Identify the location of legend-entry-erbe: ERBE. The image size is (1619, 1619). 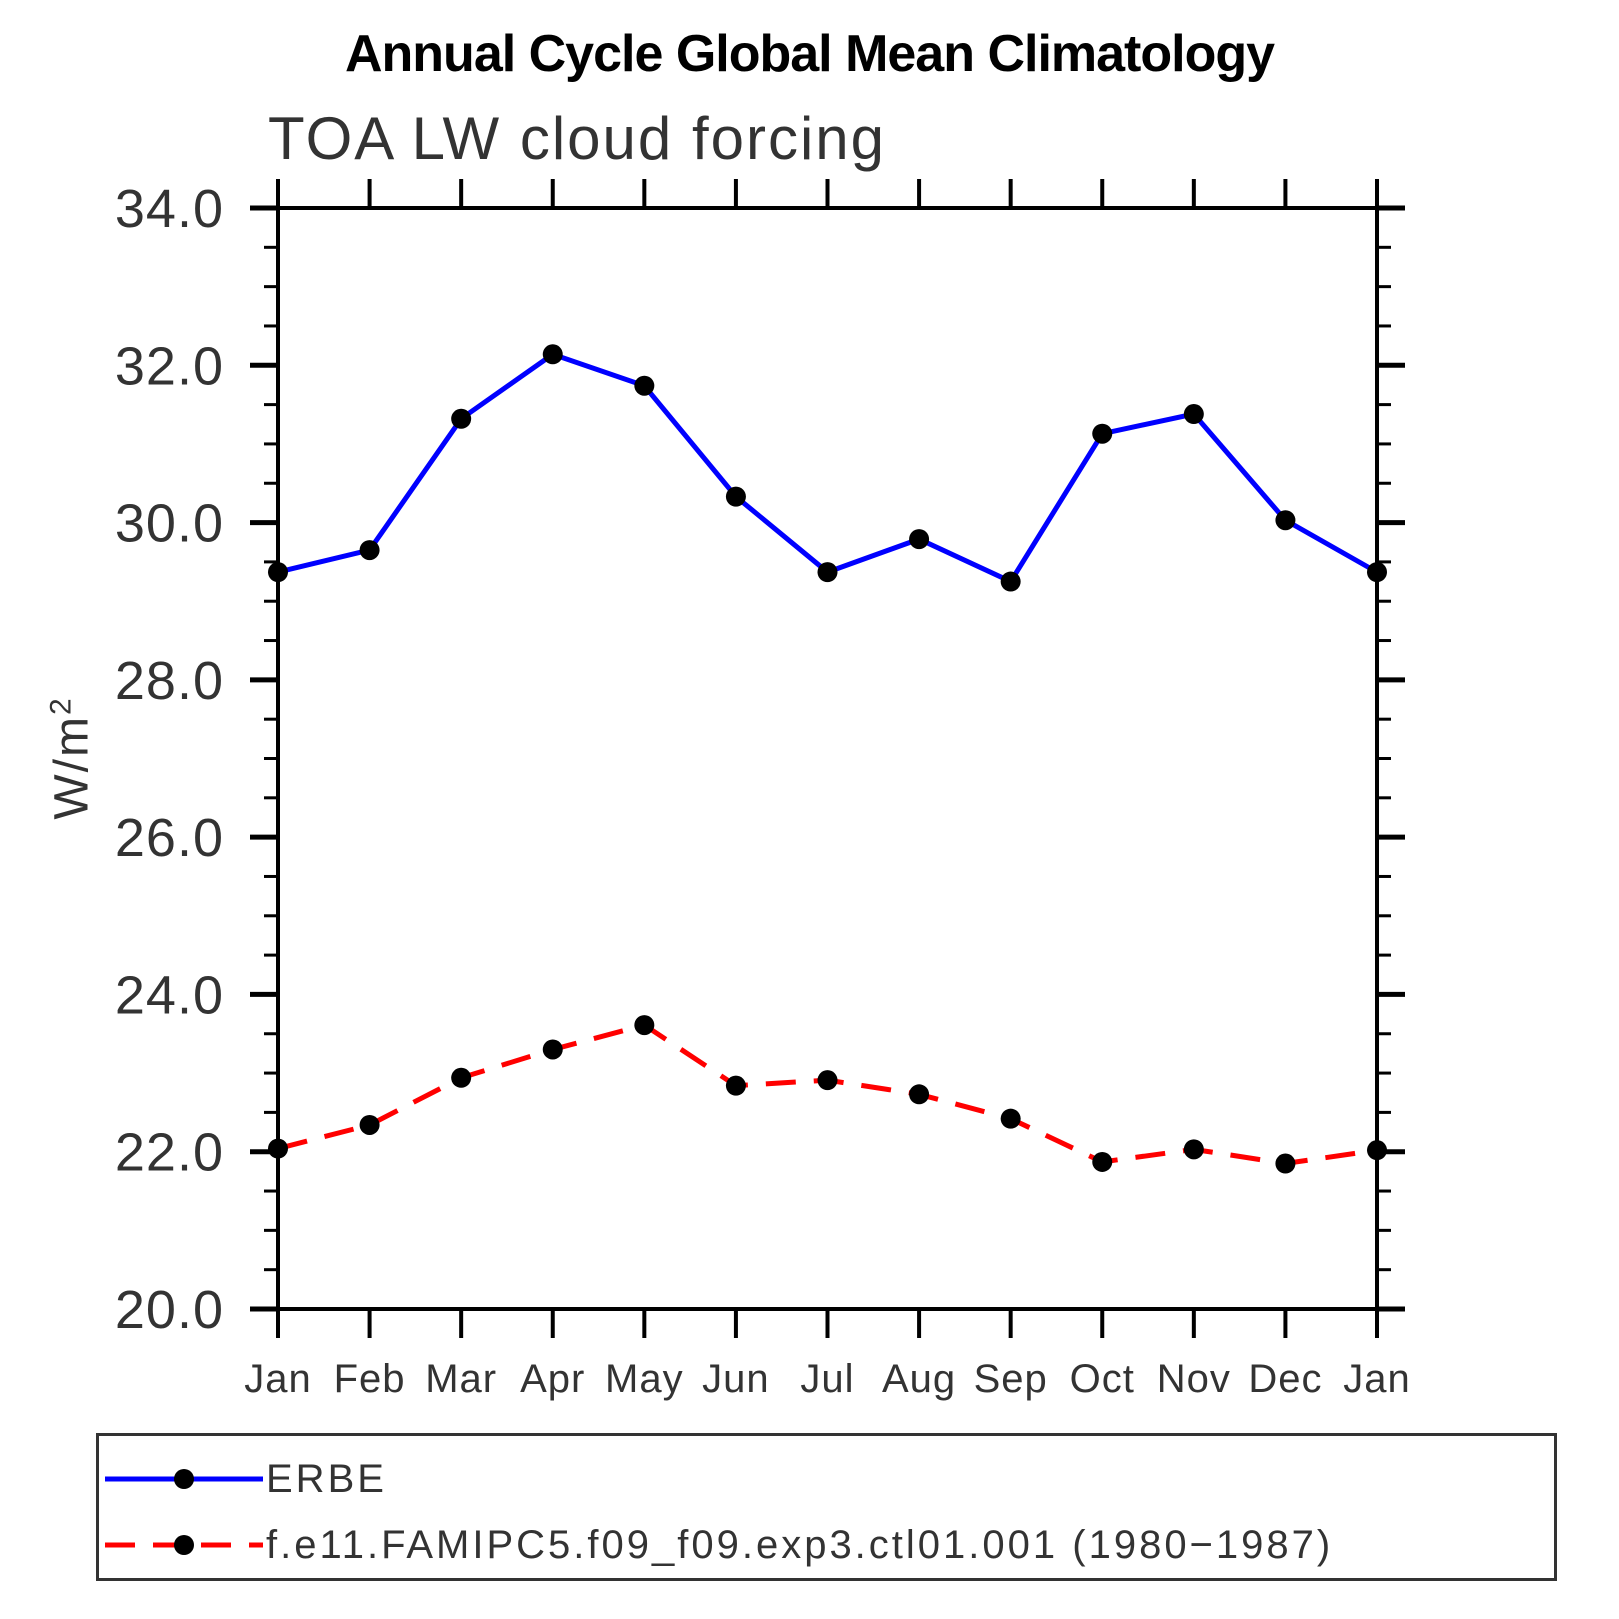
(246, 1478).